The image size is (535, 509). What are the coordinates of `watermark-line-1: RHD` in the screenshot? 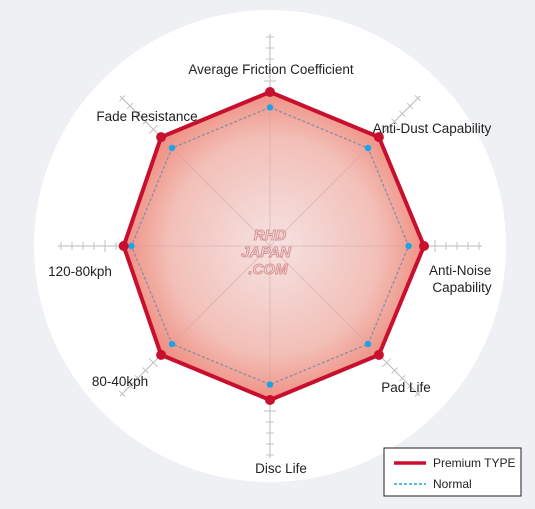 It's located at (270, 235).